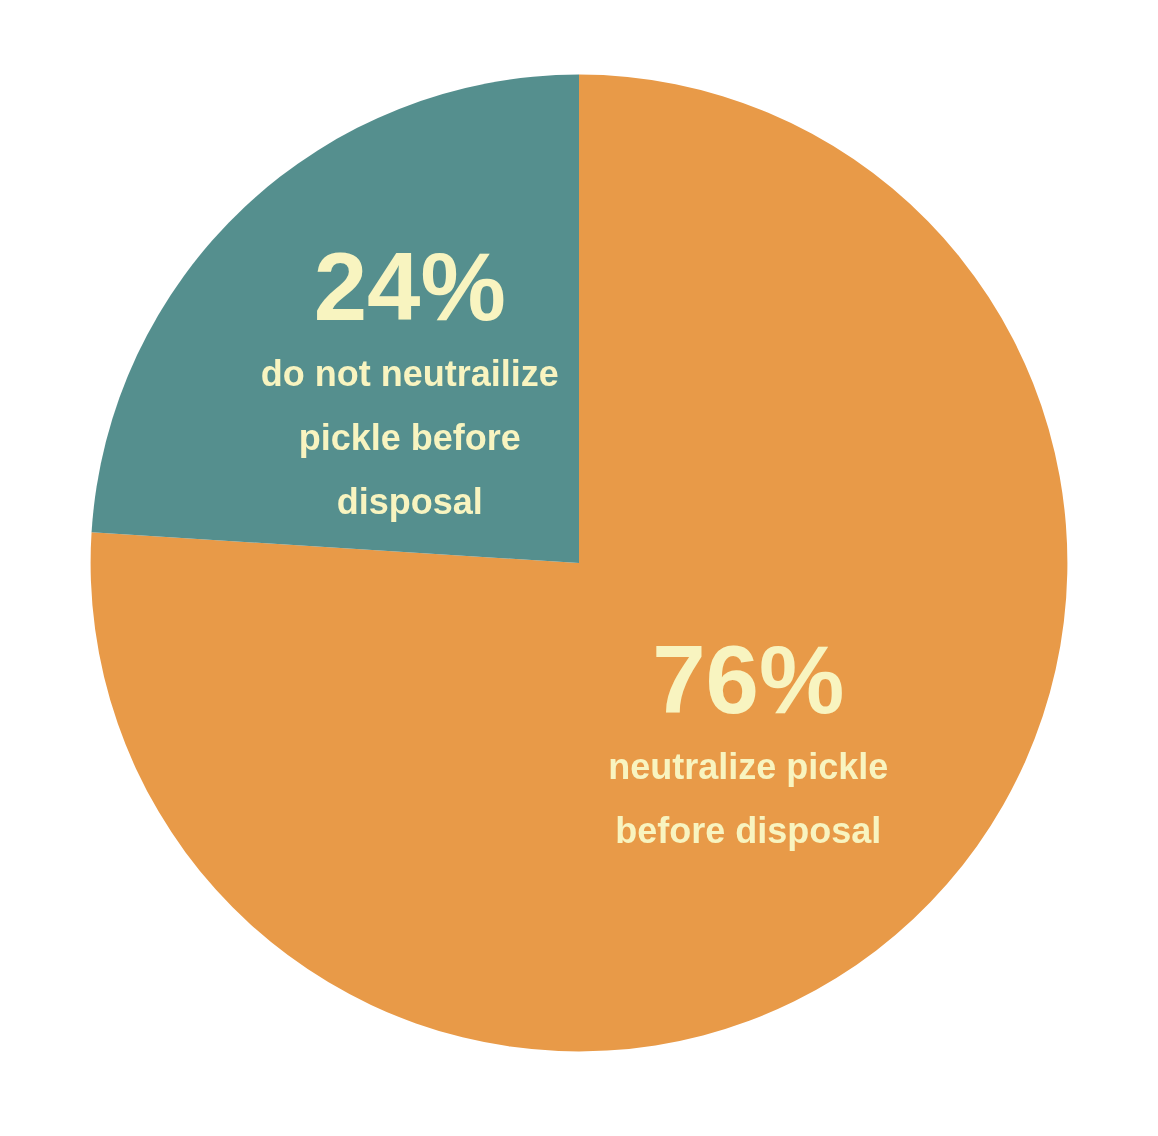 This screenshot has width=1158, height=1136. What do you see at coordinates (409, 438) in the screenshot?
I see `slice-label: do not neutrailize pickle before disposal` at bounding box center [409, 438].